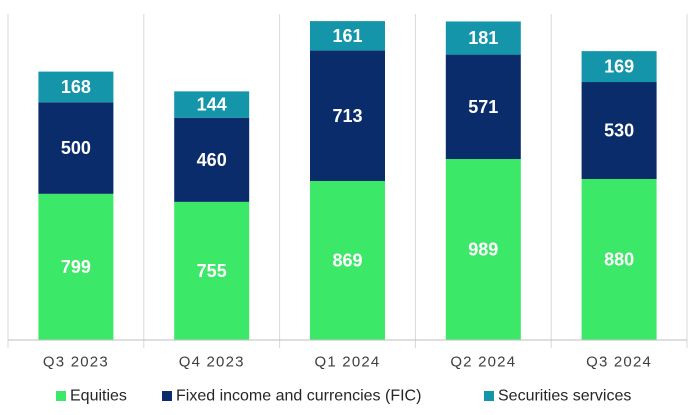 The image size is (697, 415). I want to click on legend-swatch-equities, so click(61, 396).